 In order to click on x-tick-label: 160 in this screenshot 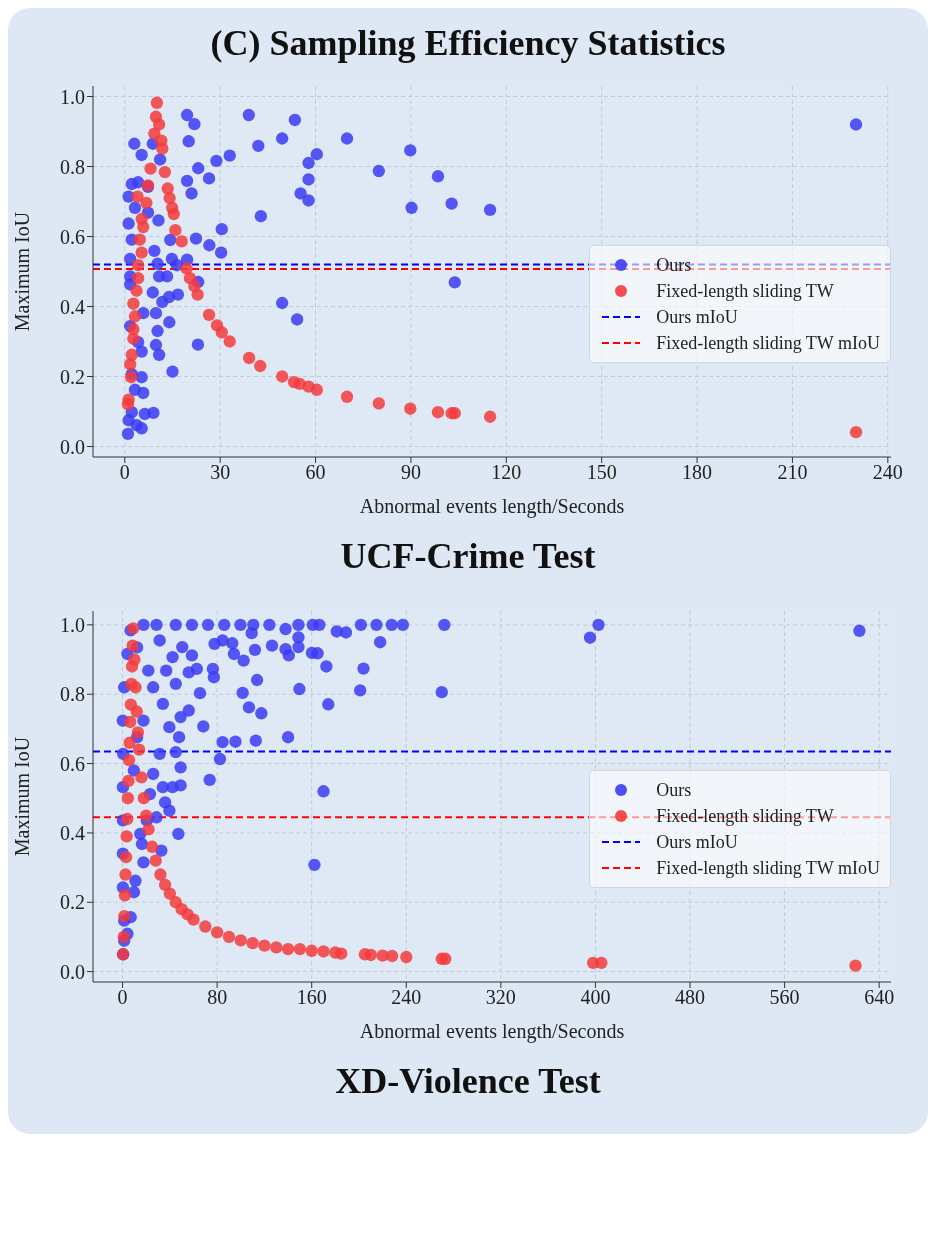, I will do `click(311, 997)`.